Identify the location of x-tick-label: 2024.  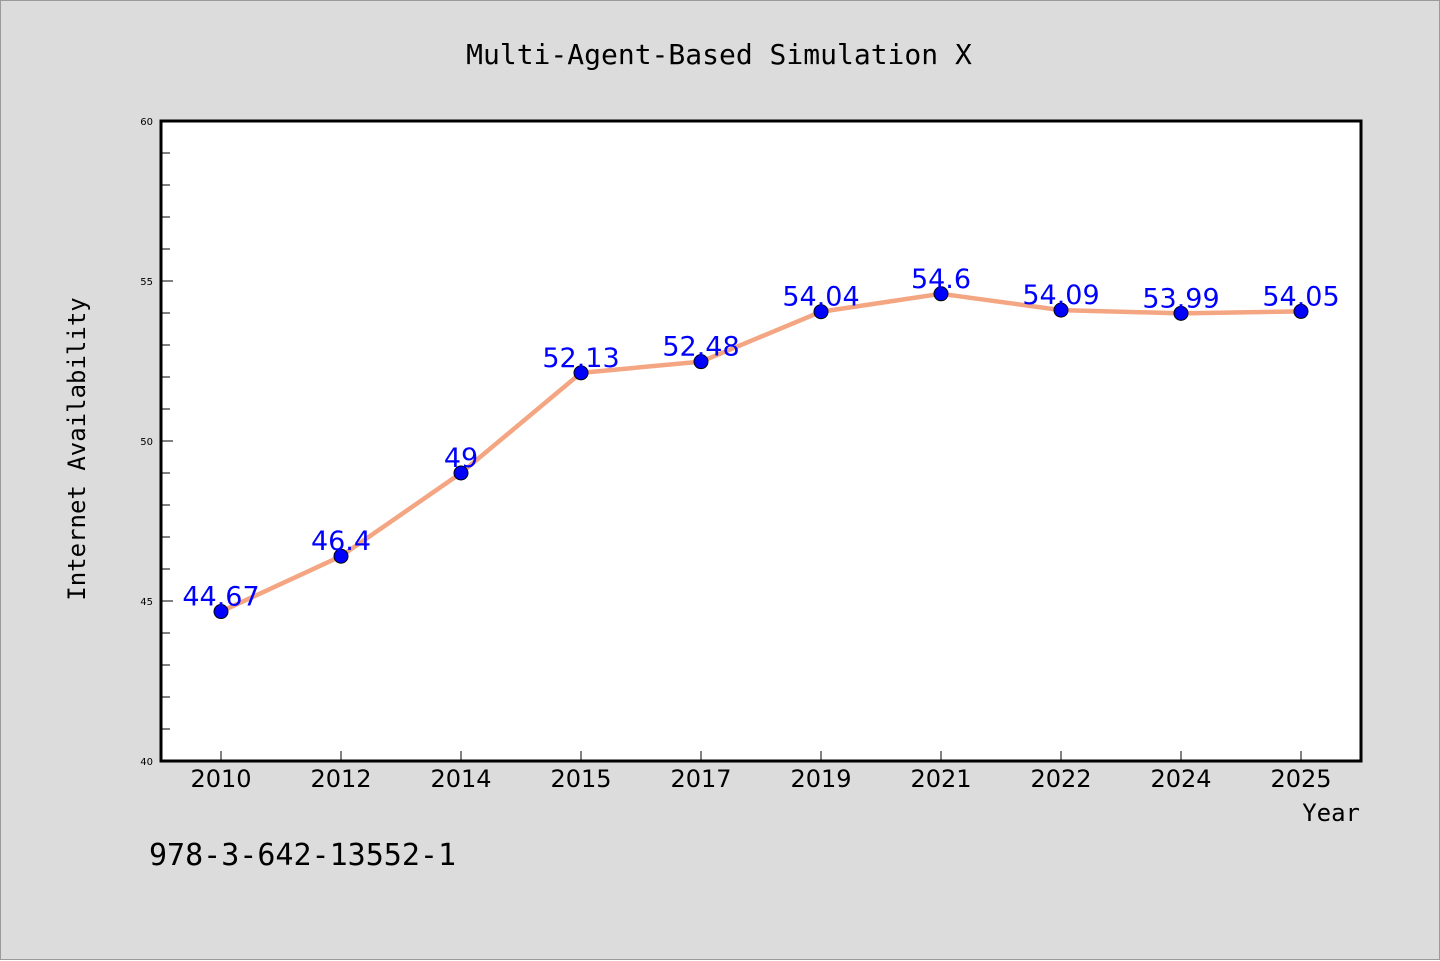
(1180, 779).